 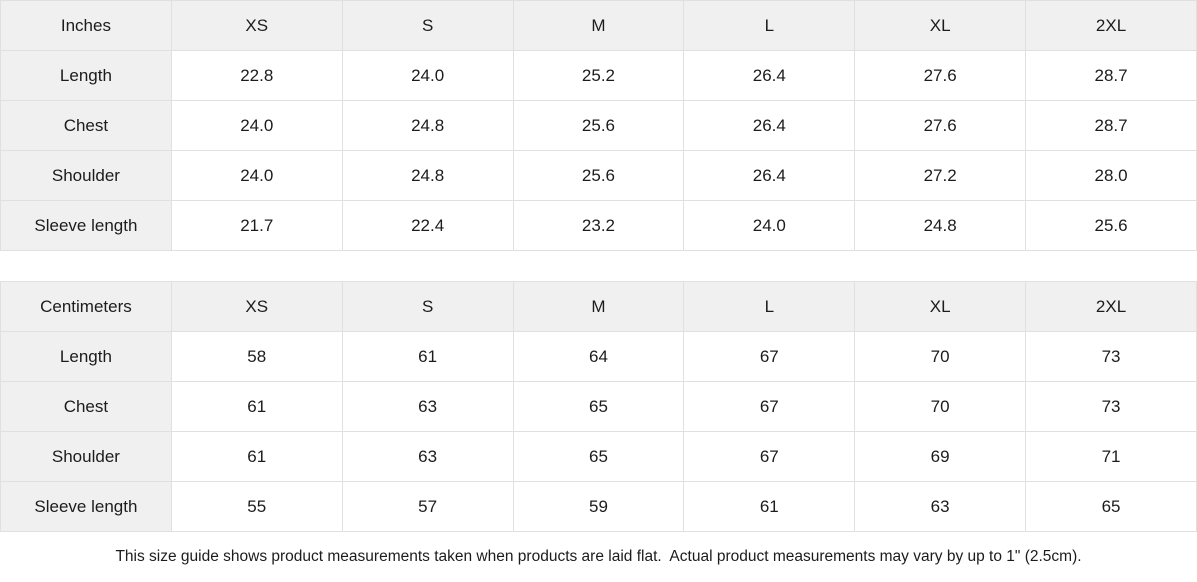 I want to click on header-row: Inches XS S M L XL 2XL, so click(x=598, y=25).